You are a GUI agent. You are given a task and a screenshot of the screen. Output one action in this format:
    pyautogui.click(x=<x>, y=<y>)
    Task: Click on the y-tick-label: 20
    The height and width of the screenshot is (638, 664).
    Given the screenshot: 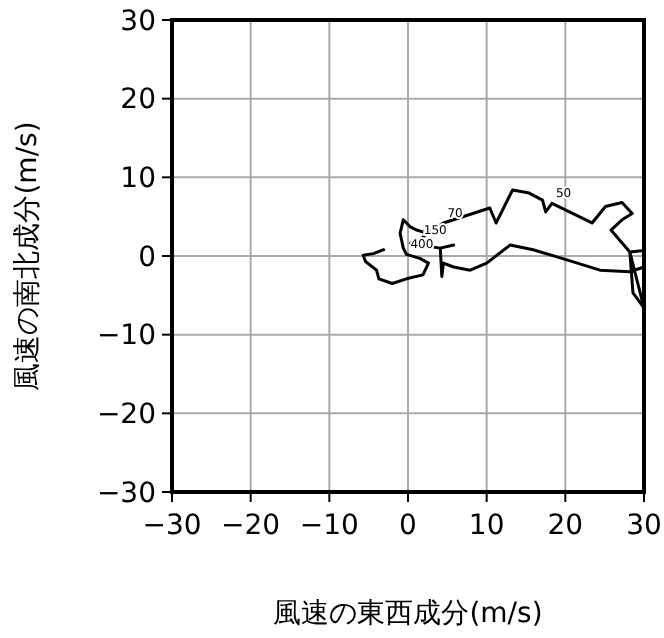 What is the action you would take?
    pyautogui.click(x=138, y=100)
    